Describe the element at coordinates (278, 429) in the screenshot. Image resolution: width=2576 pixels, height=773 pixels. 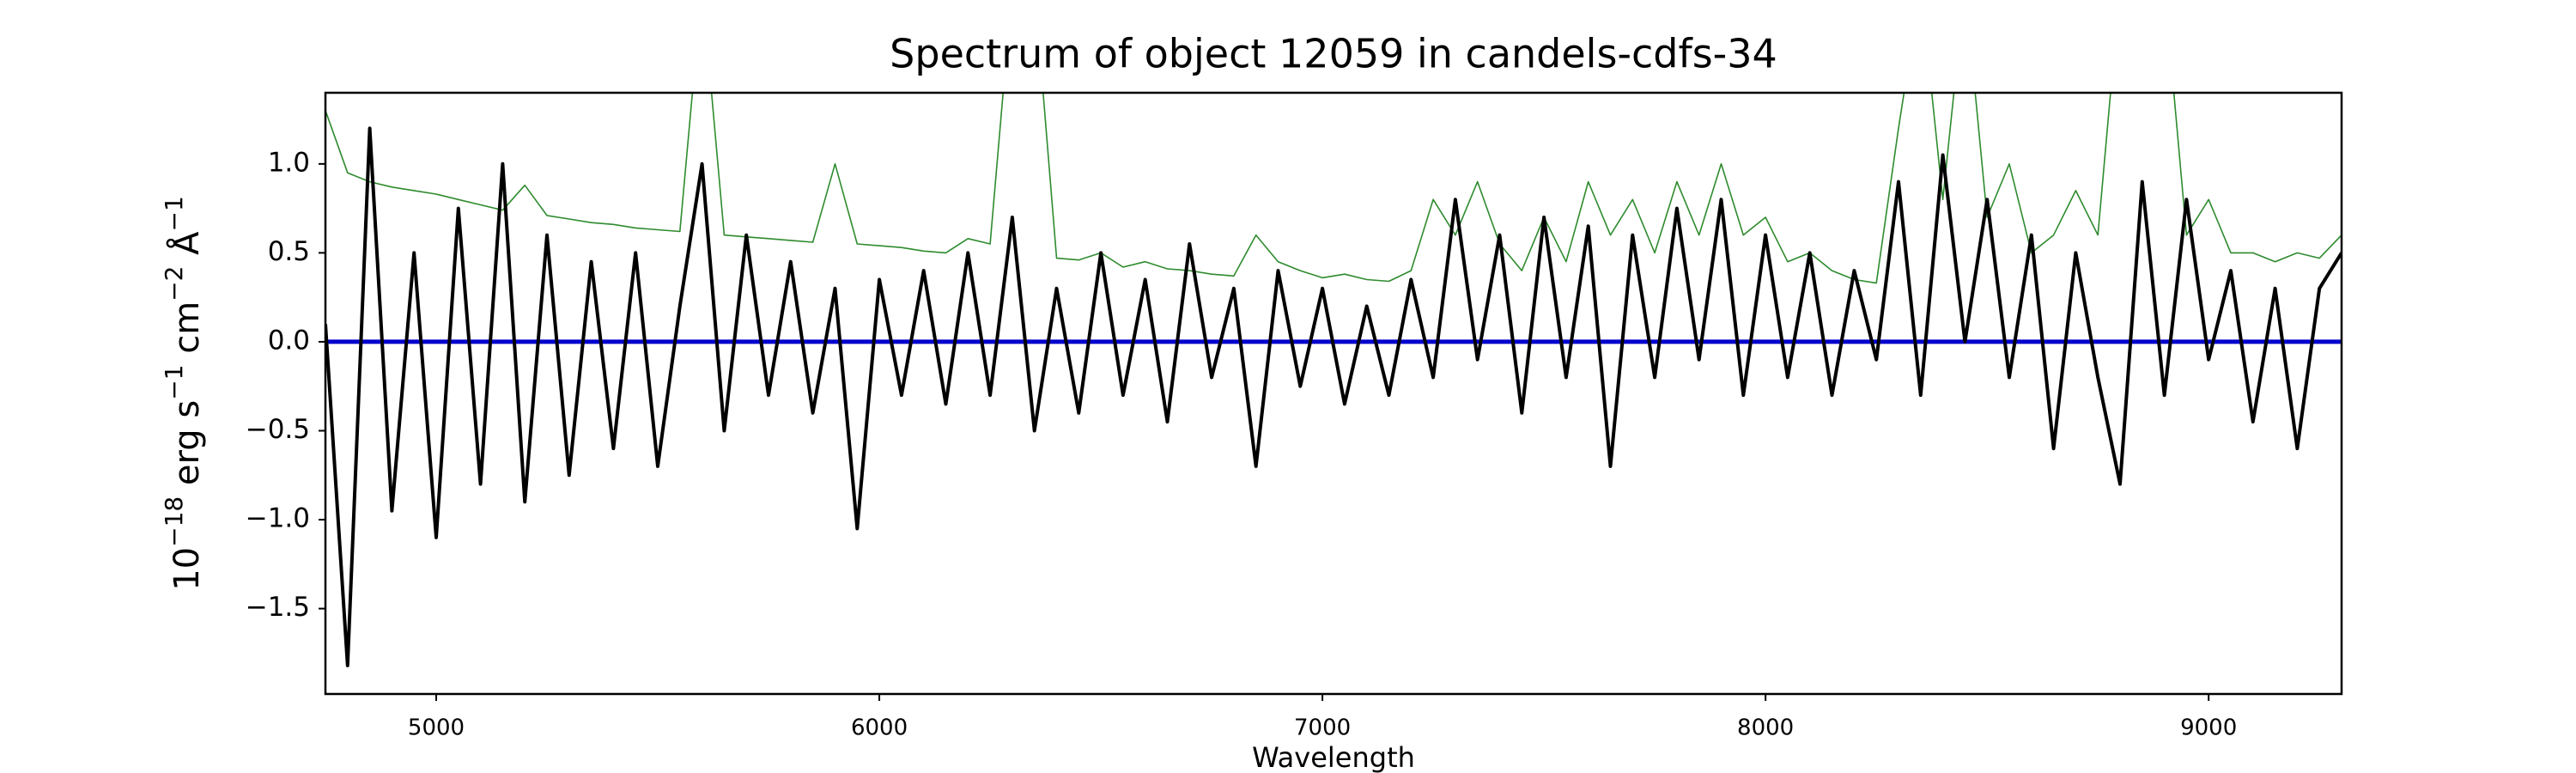
I see `y-tick-label: −0.5` at that location.